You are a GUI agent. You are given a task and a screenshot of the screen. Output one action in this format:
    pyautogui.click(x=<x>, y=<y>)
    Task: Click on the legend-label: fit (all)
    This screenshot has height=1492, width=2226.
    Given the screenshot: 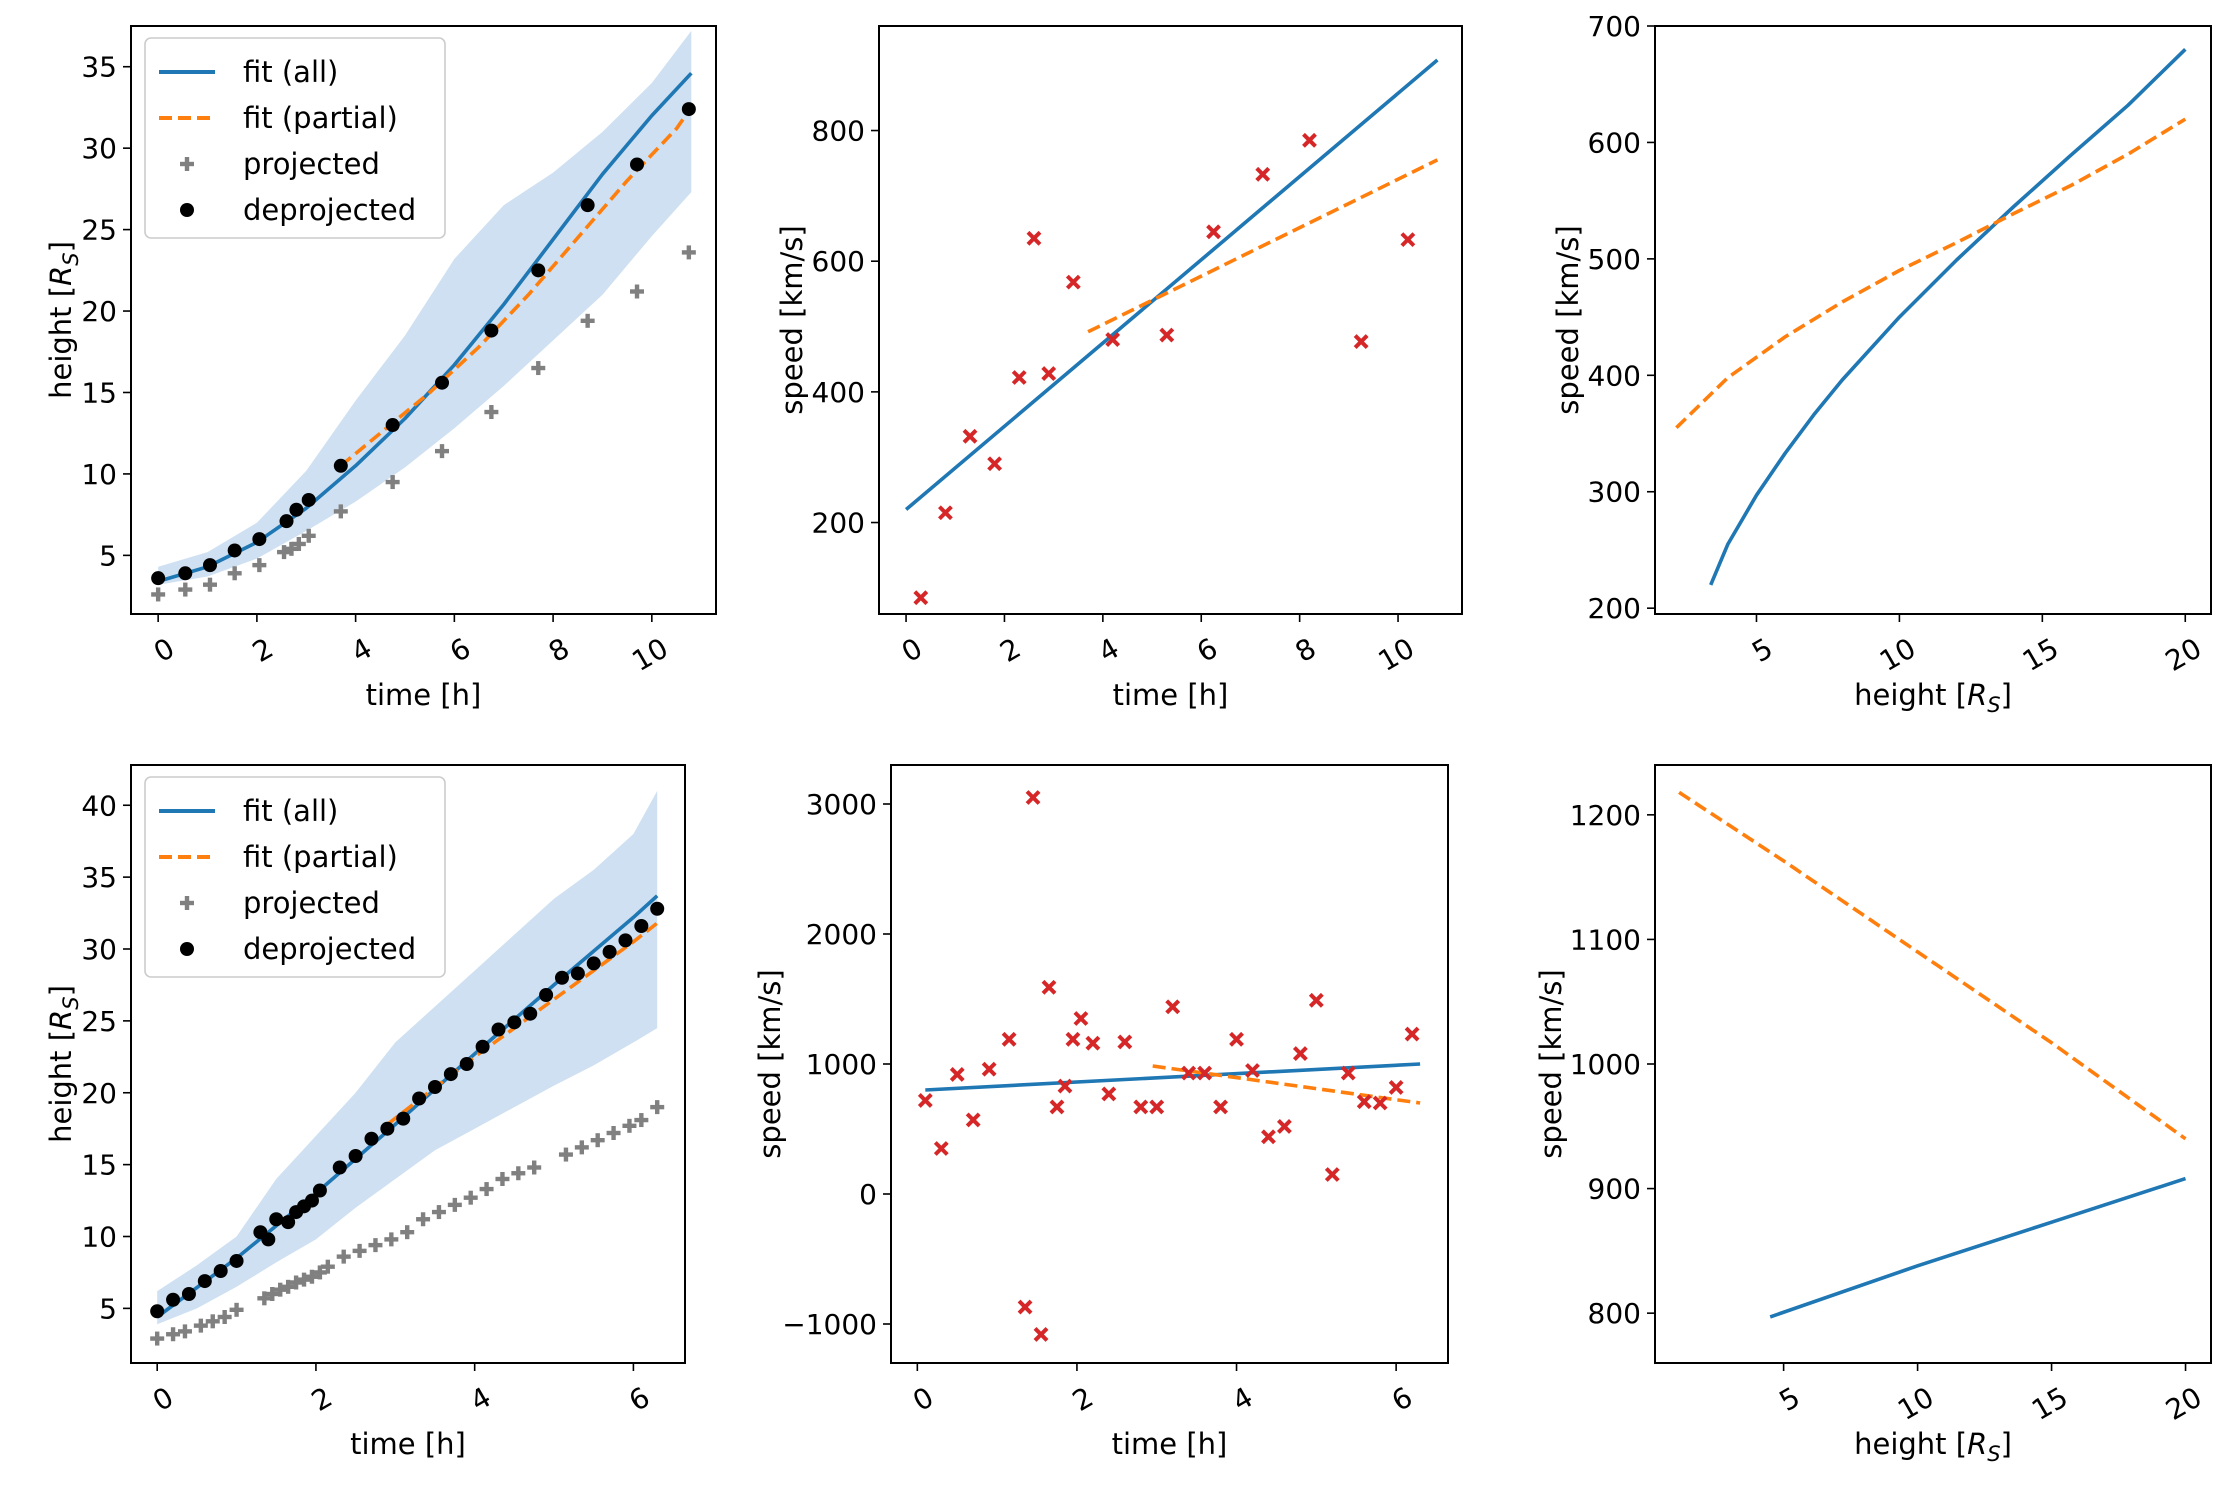 What is the action you would take?
    pyautogui.click(x=290, y=72)
    